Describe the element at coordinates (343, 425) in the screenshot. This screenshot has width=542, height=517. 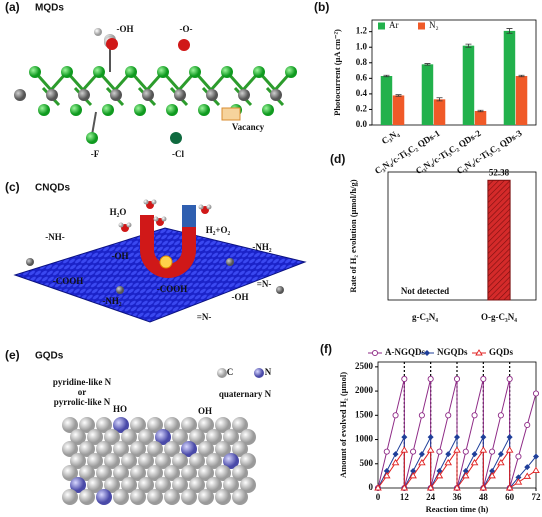
I see `y-axis-label: Amount of evolved H₂ (μmol)` at that location.